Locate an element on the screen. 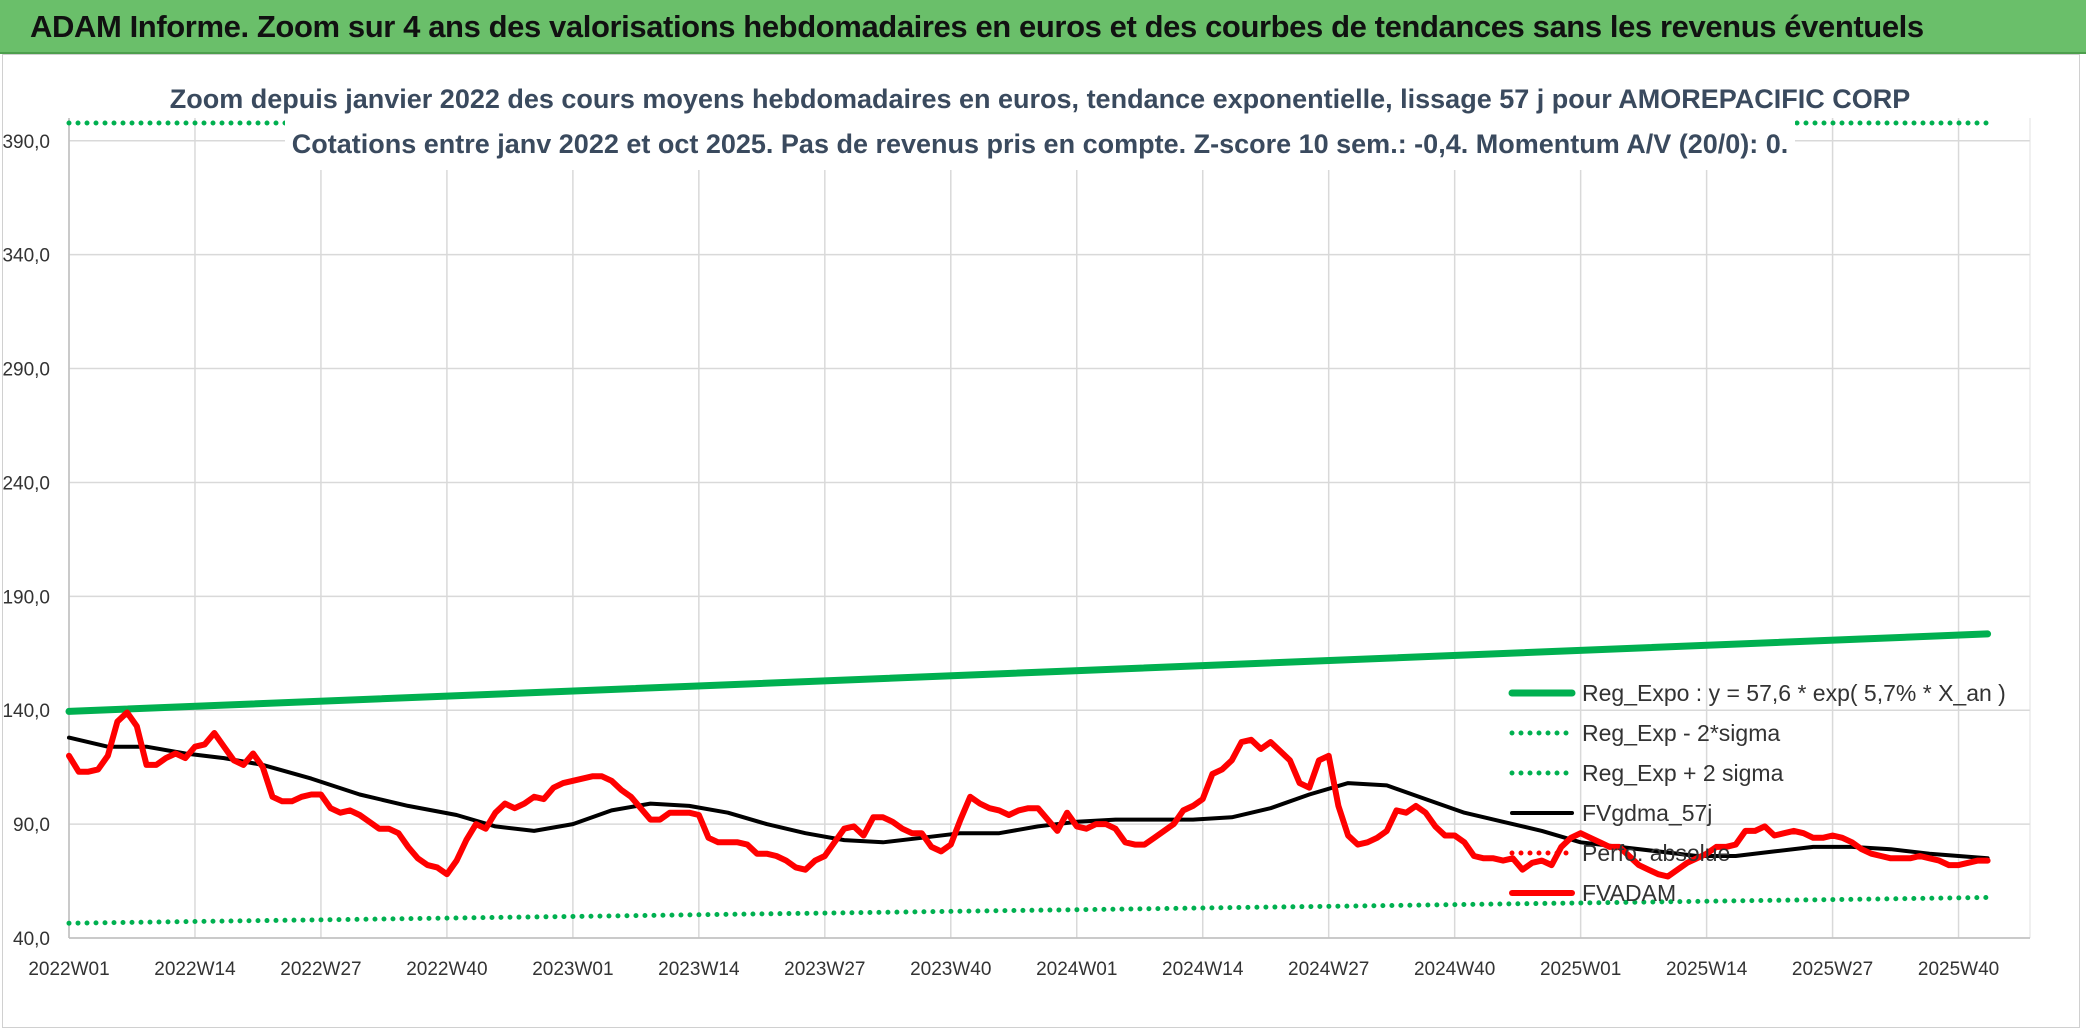  legend-label: FVADAM is located at coordinates (1629, 893).